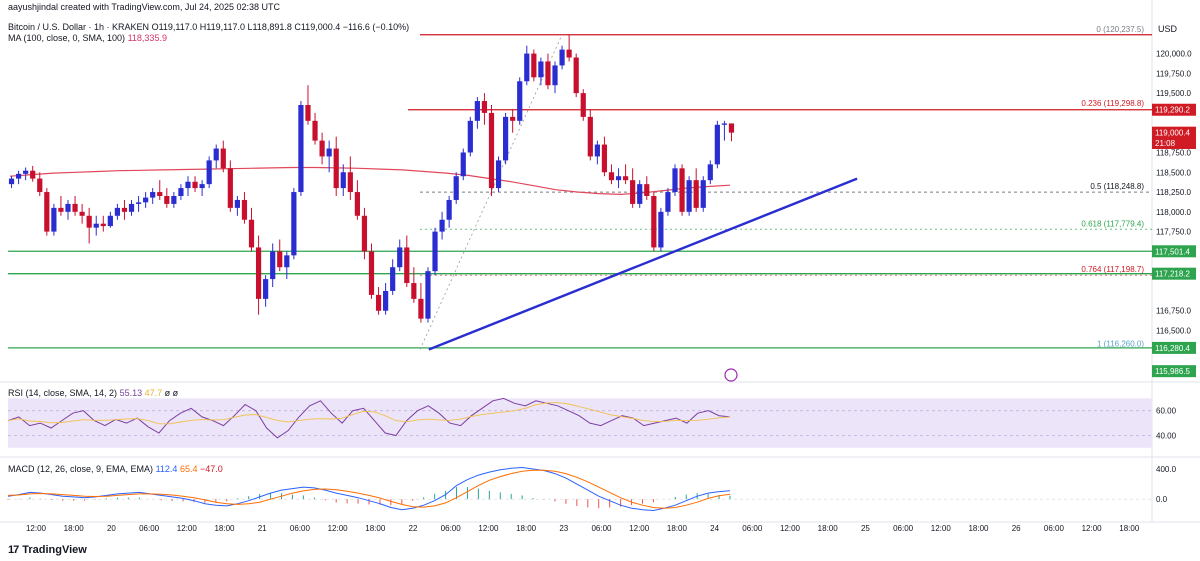 The image size is (1200, 561). I want to click on rsi-value-2: 47.7, so click(153, 393).